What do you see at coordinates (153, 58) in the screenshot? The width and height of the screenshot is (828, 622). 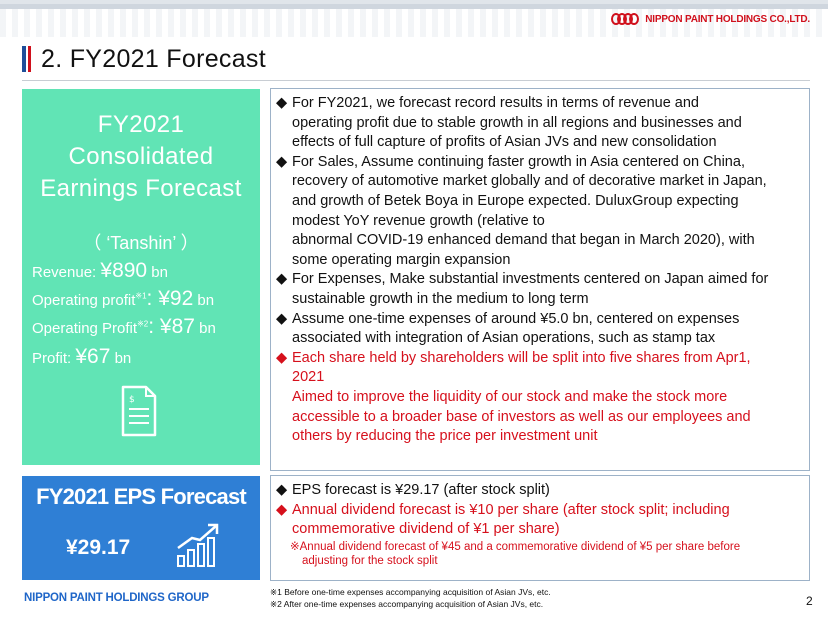 I see `page-title: 2. FY2021 Forecast` at bounding box center [153, 58].